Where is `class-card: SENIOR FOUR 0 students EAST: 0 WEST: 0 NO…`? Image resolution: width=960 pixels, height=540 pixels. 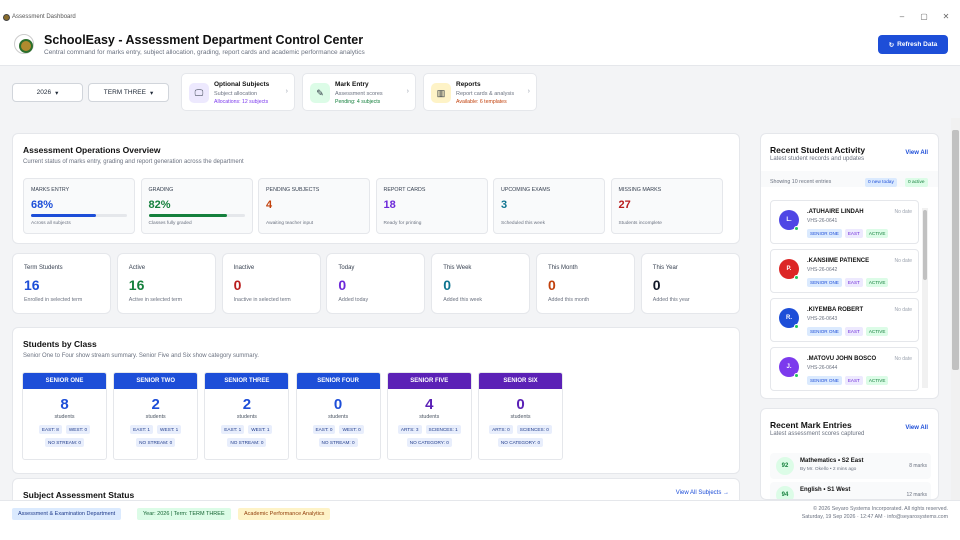 class-card: SENIOR FOUR 0 students EAST: 0 WEST: 0 NO… is located at coordinates (338, 416).